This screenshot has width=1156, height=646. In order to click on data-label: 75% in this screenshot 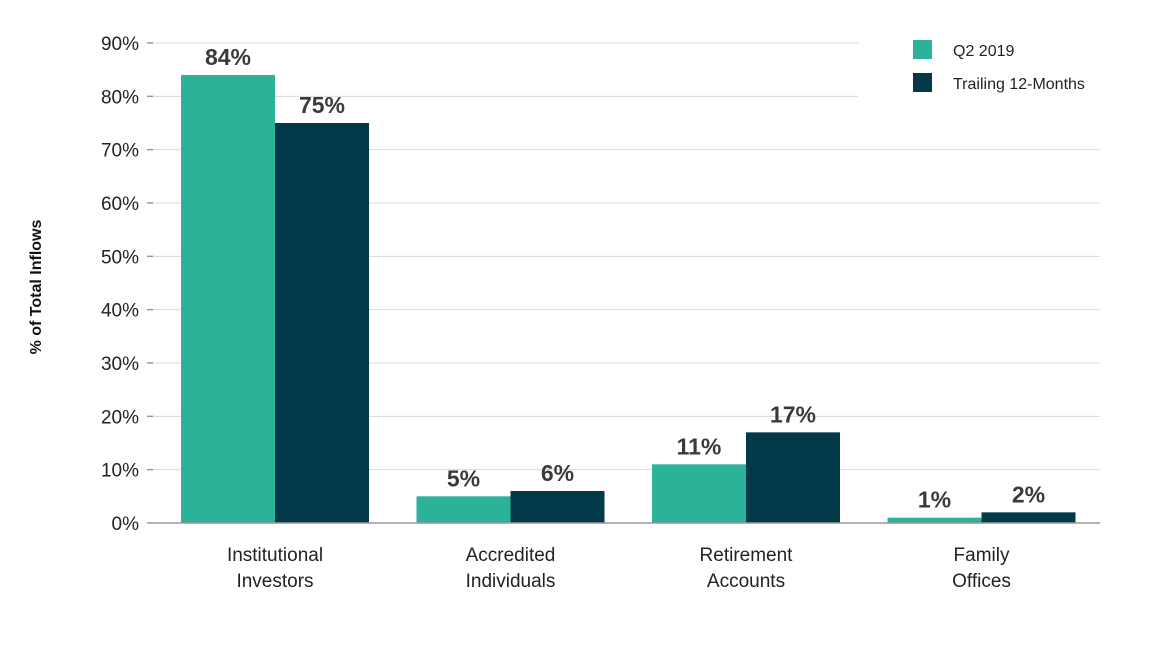, I will do `click(322, 105)`.